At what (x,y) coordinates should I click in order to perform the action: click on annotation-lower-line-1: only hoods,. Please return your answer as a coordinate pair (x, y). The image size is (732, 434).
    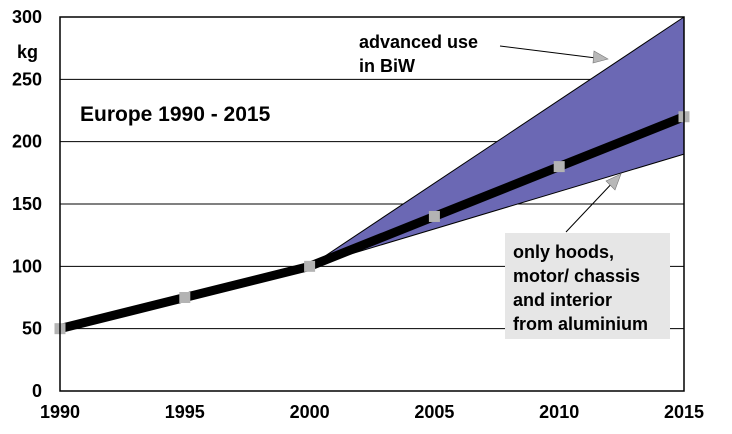
    Looking at the image, I should click on (563, 252).